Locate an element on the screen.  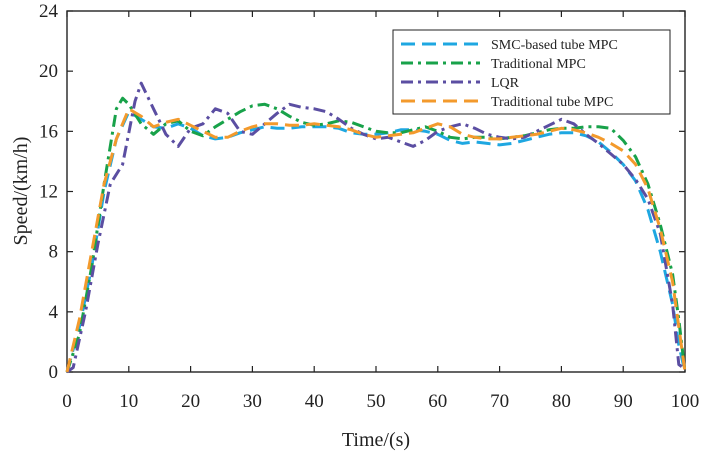
y-tick-label: 24 is located at coordinates (49, 11).